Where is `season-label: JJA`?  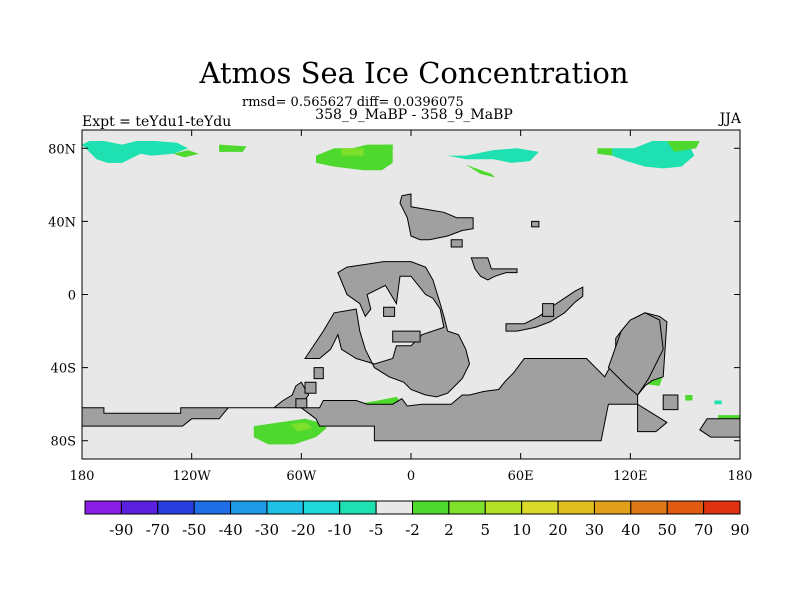
season-label: JJA is located at coordinates (730, 119).